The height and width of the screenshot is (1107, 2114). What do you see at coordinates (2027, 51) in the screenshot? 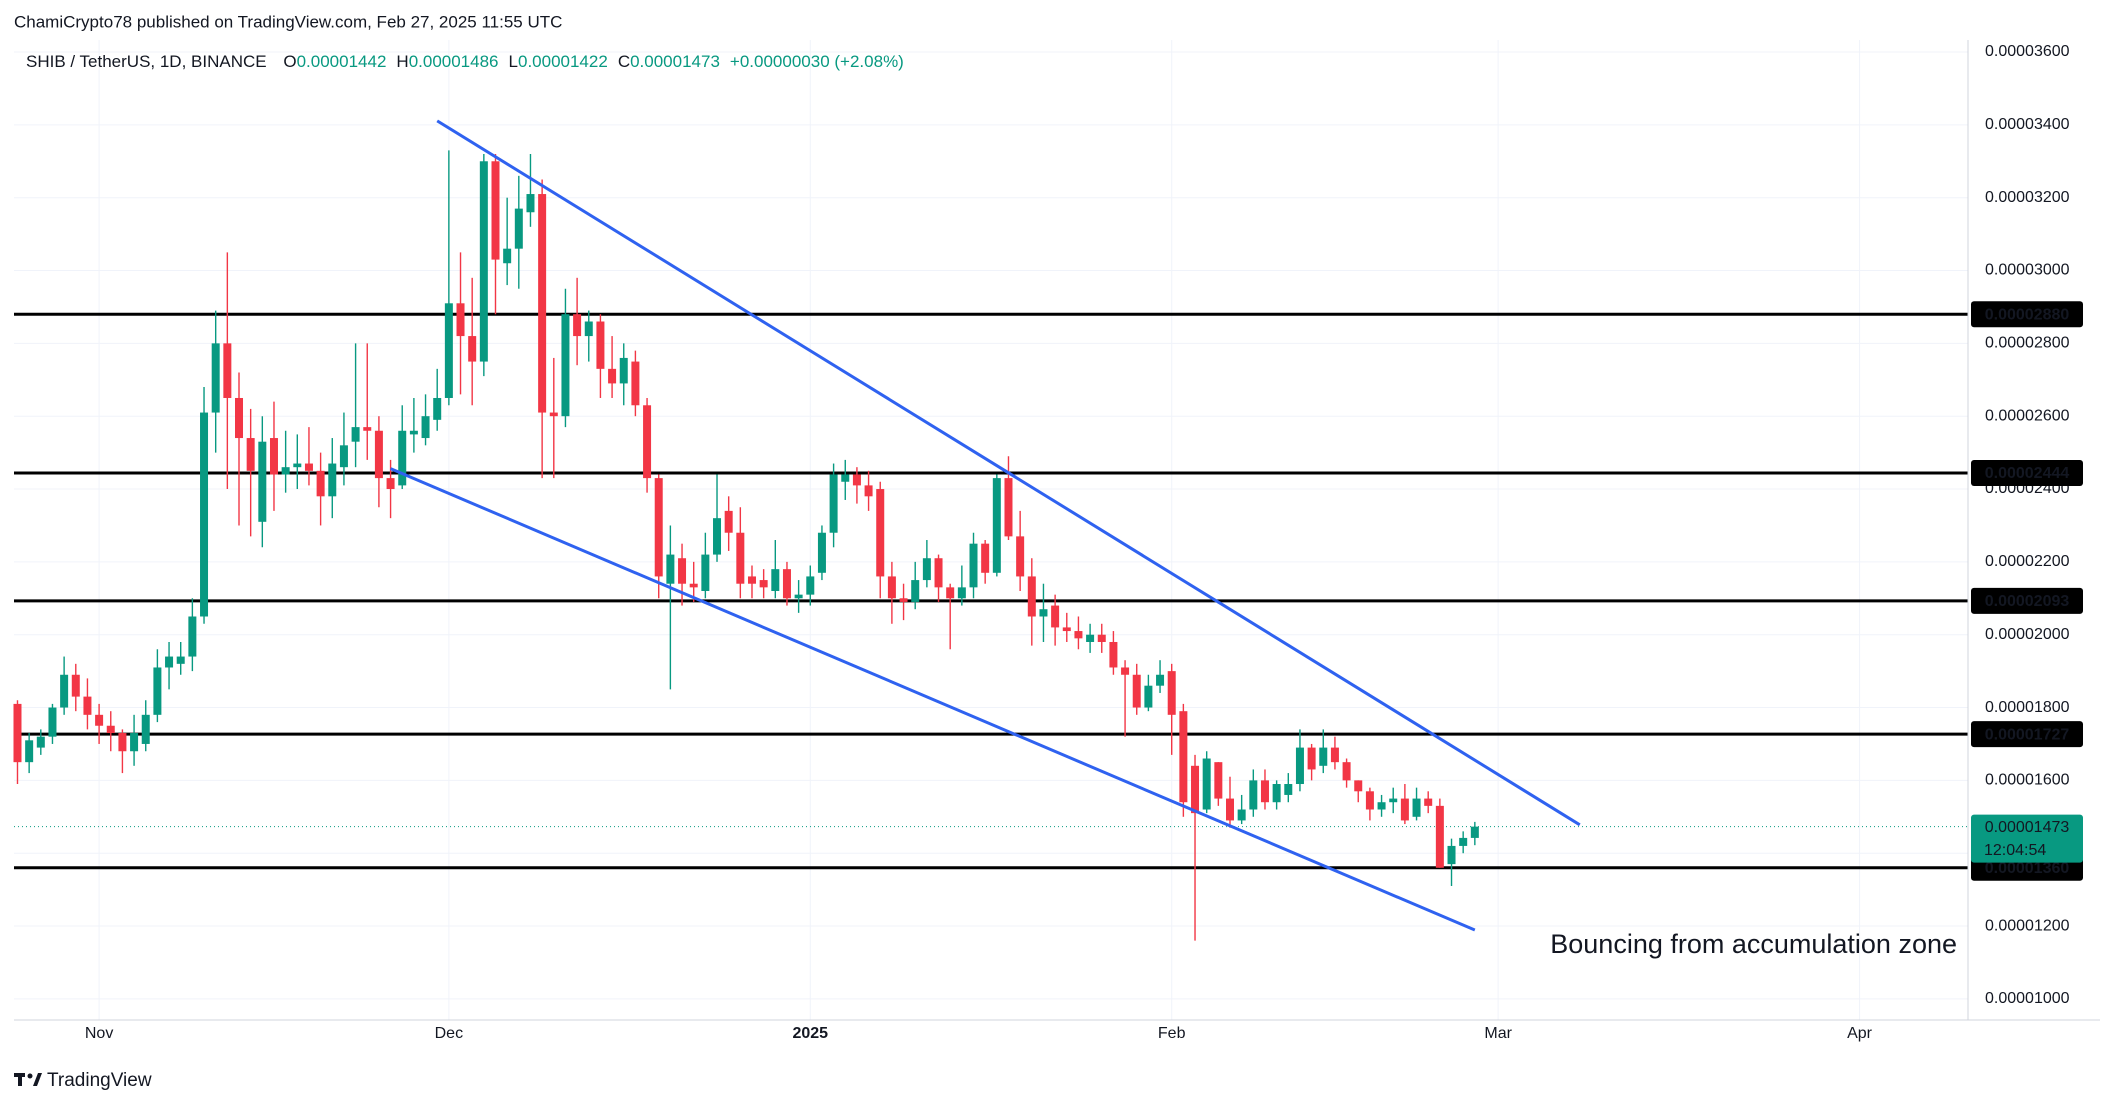
I see `y-tick-label: 0.00003600` at bounding box center [2027, 51].